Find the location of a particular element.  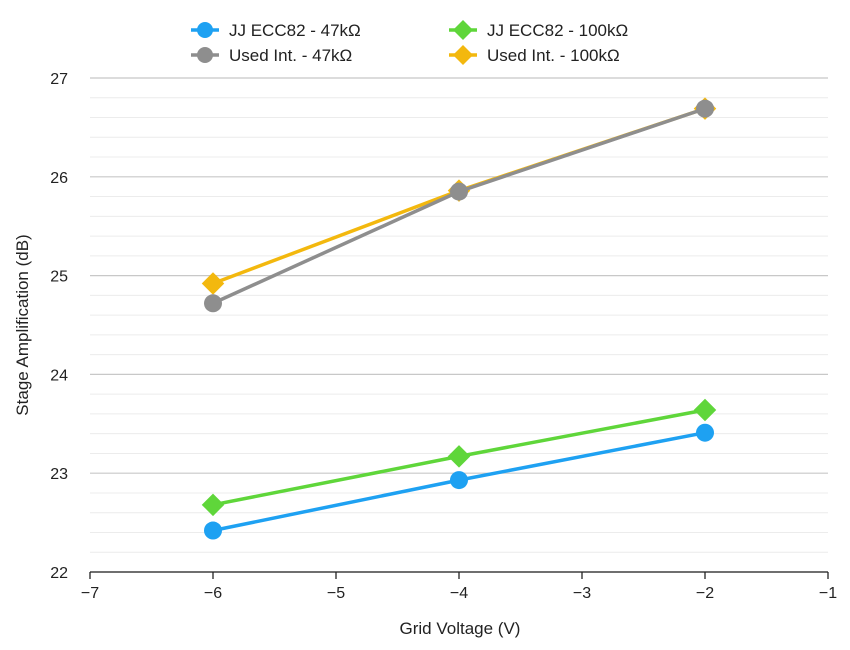

y-tick-label: 22 is located at coordinates (59, 573).